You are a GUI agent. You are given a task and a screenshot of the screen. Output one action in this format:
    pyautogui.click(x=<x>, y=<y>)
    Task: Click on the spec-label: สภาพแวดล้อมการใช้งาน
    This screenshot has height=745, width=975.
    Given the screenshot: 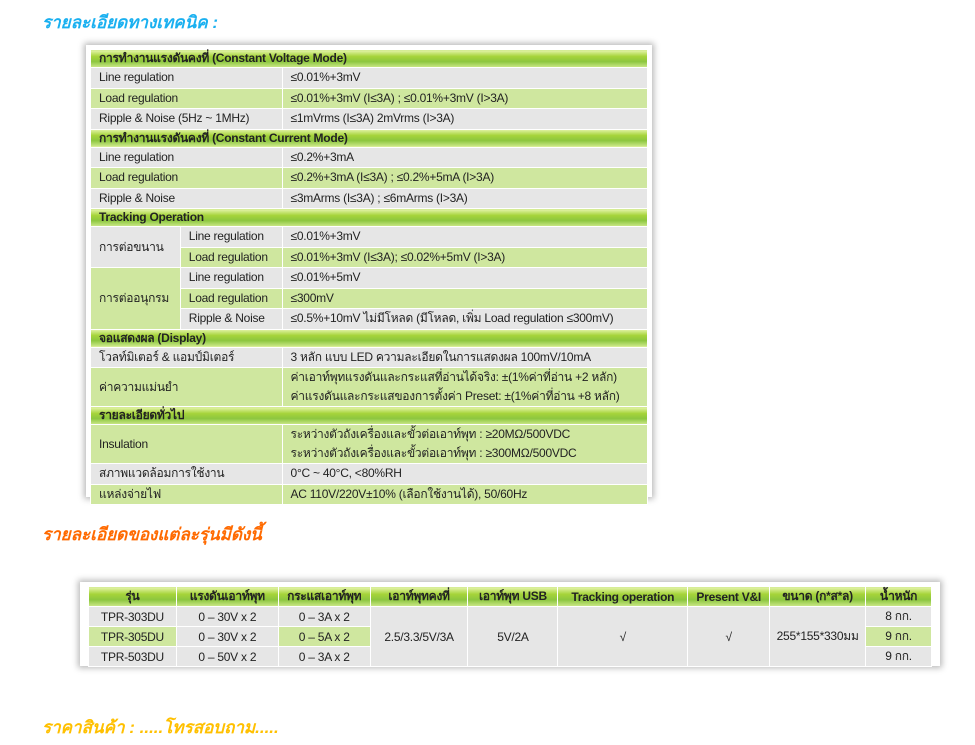 What is the action you would take?
    pyautogui.click(x=186, y=474)
    